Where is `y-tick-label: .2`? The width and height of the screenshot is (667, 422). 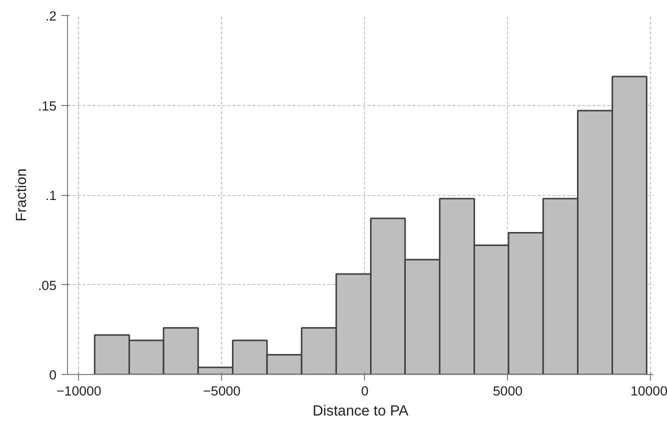
y-tick-label: .2 is located at coordinates (51, 16).